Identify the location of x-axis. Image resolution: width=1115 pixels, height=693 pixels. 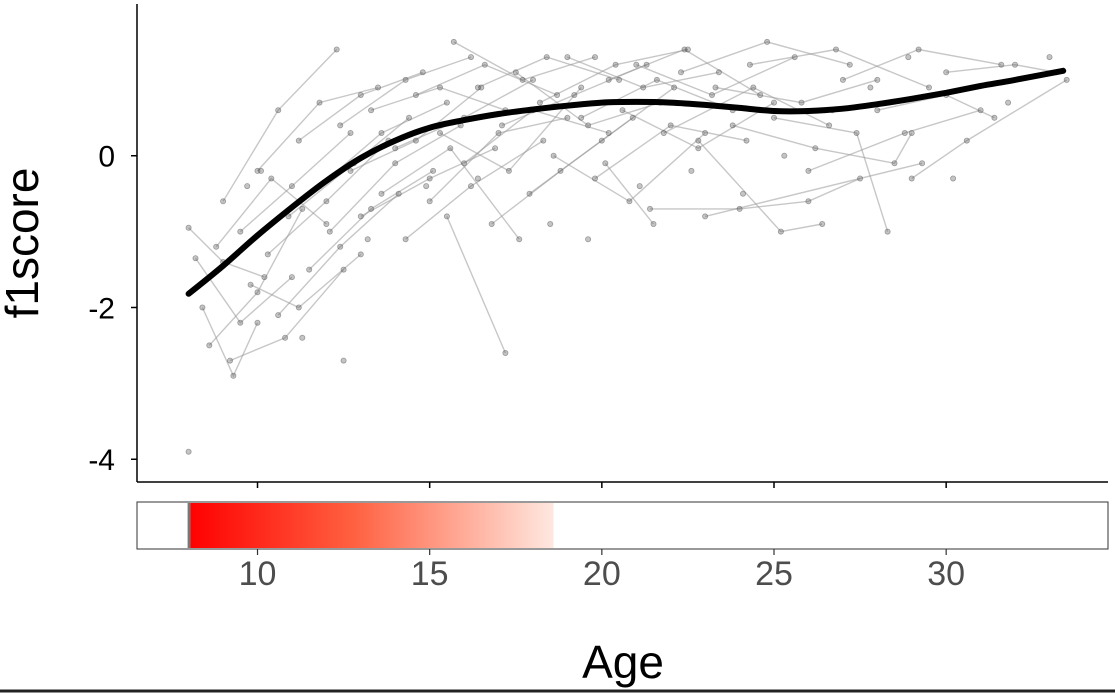
(622, 484).